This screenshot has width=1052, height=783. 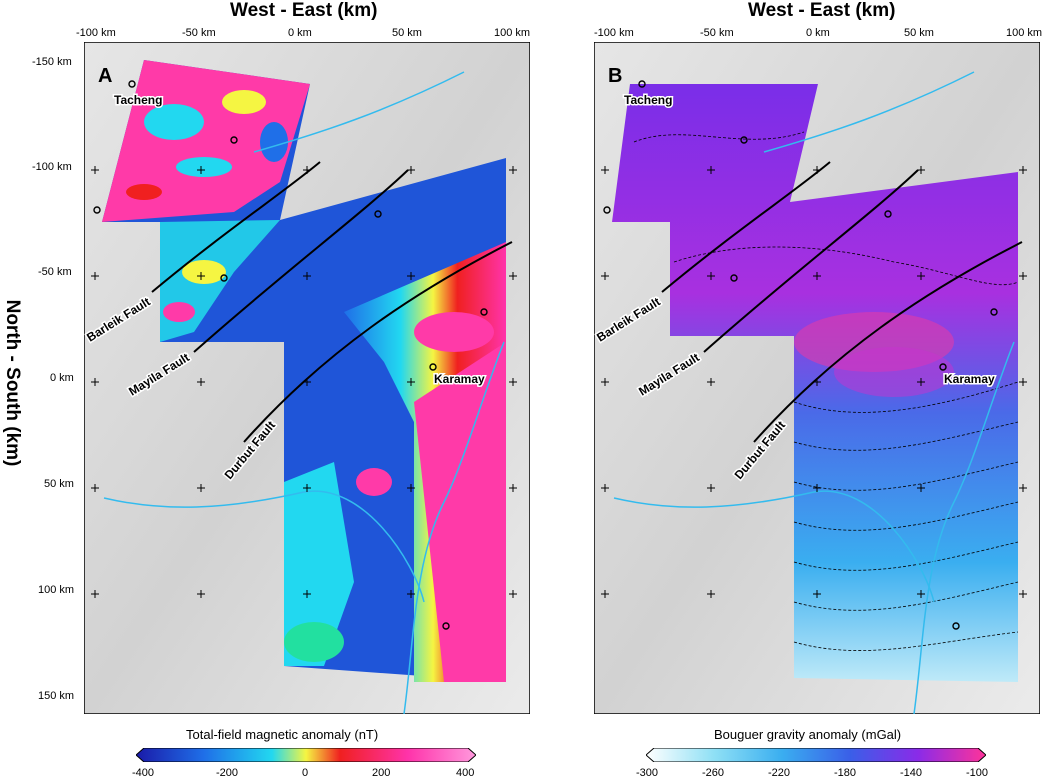 What do you see at coordinates (306, 755) in the screenshot?
I see `colorbar-a` at bounding box center [306, 755].